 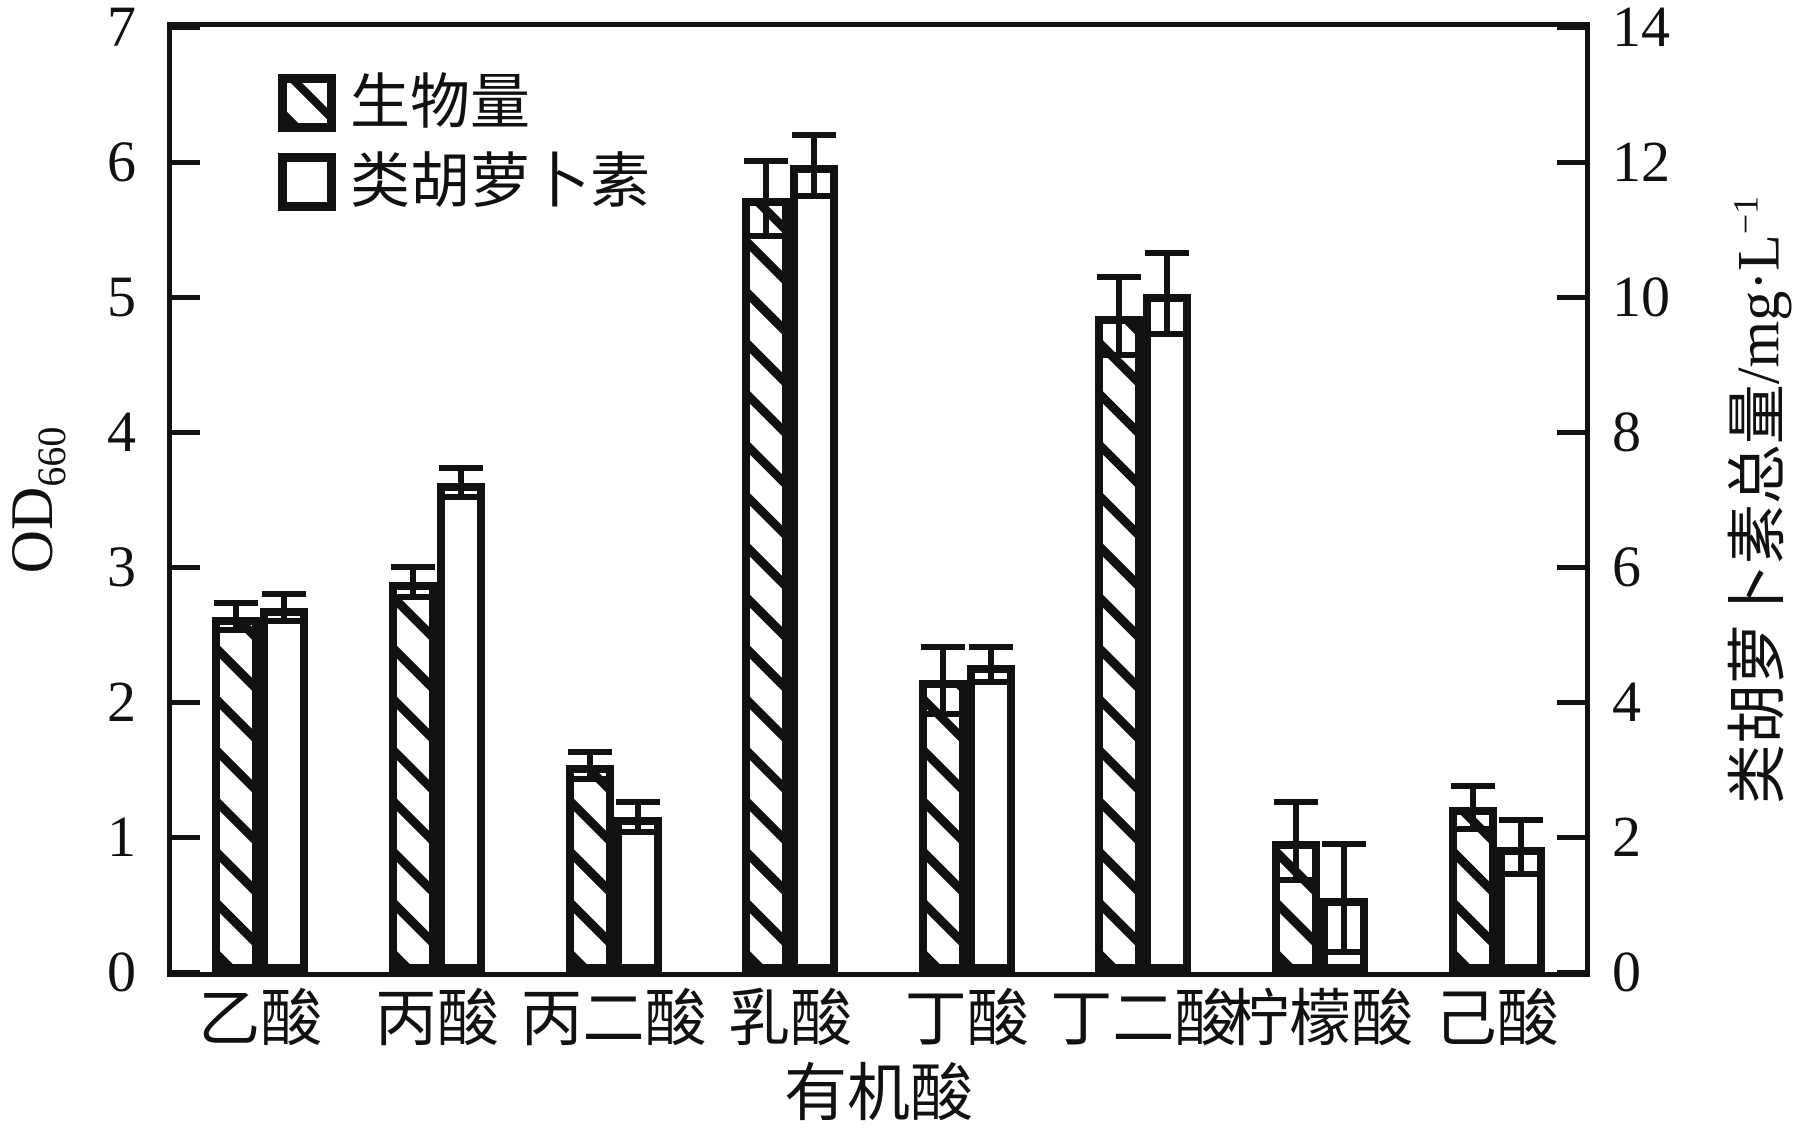 What do you see at coordinates (307, 182) in the screenshot?
I see `carotenoid-open-swatch-icon` at bounding box center [307, 182].